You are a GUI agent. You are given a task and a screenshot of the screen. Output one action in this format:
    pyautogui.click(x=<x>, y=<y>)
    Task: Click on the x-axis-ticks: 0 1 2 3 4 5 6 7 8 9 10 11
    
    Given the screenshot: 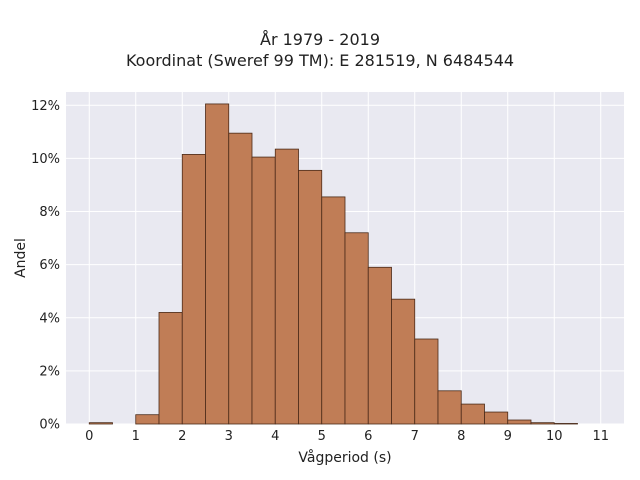 What is the action you would take?
    pyautogui.click(x=347, y=436)
    